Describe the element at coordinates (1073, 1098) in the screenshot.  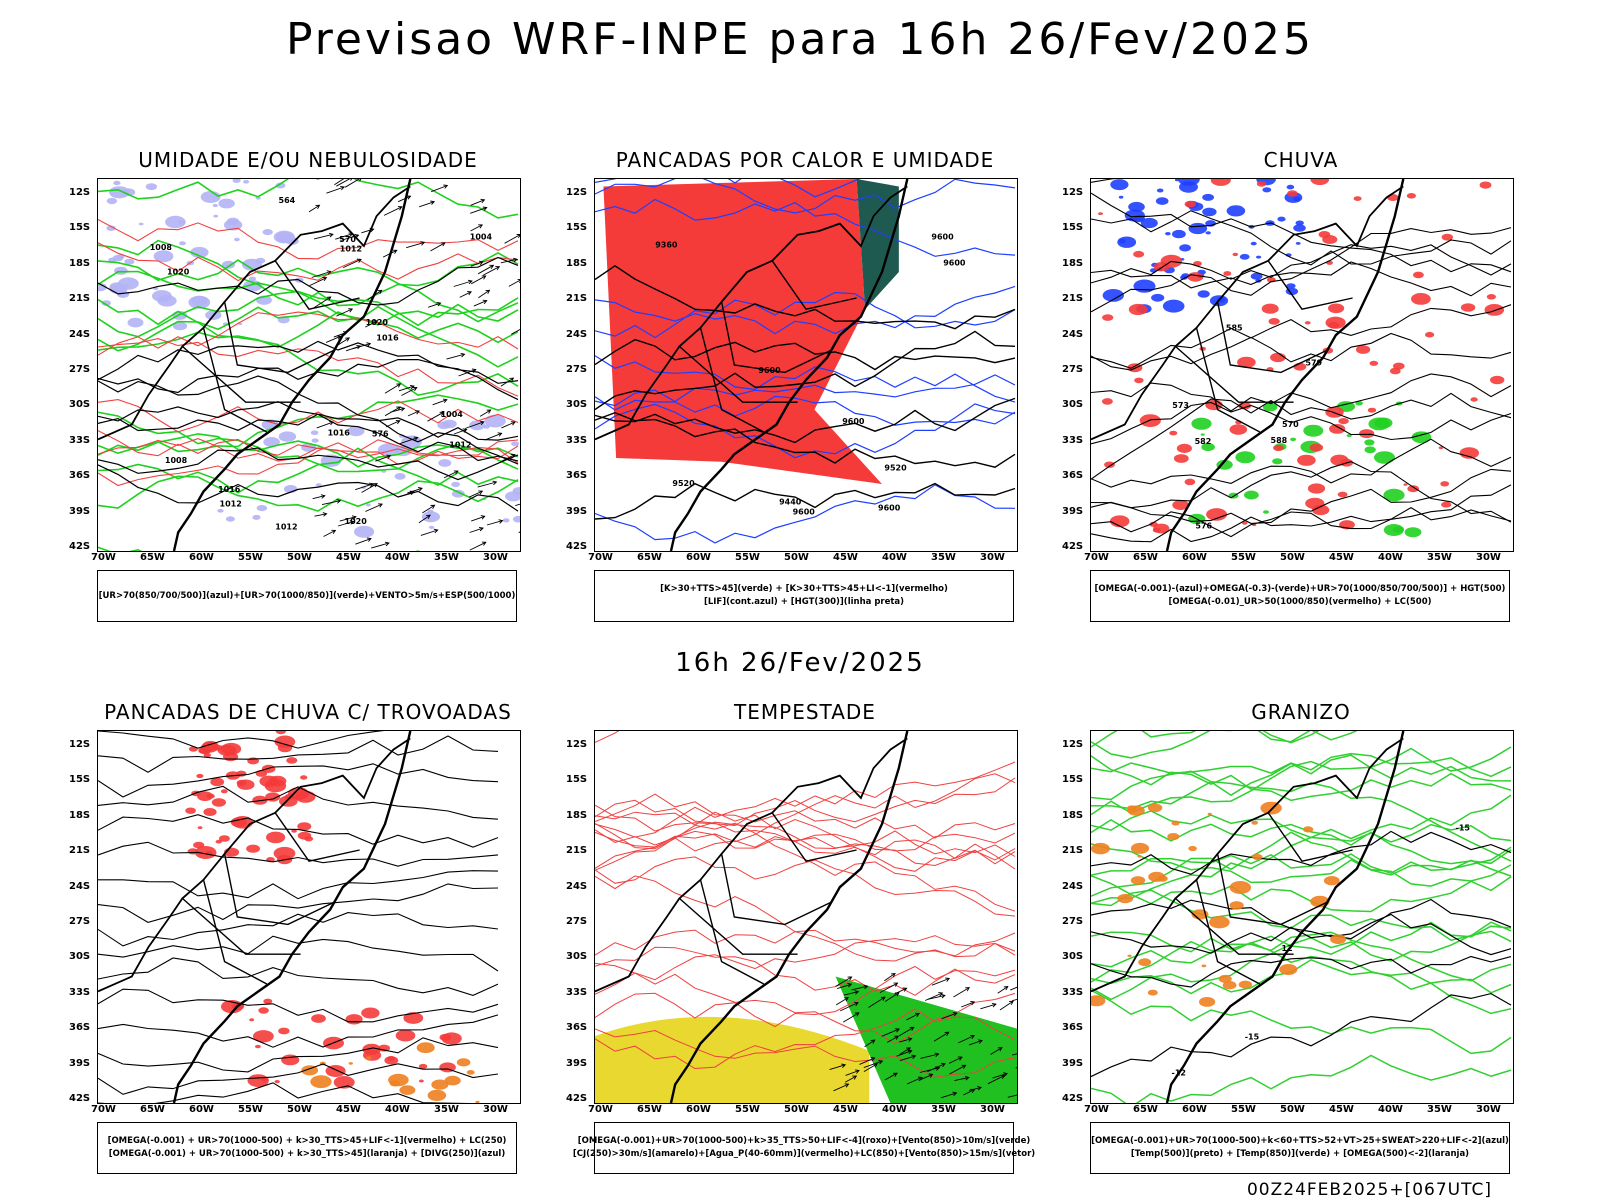
I see `latitude-tick: 42S` at that location.